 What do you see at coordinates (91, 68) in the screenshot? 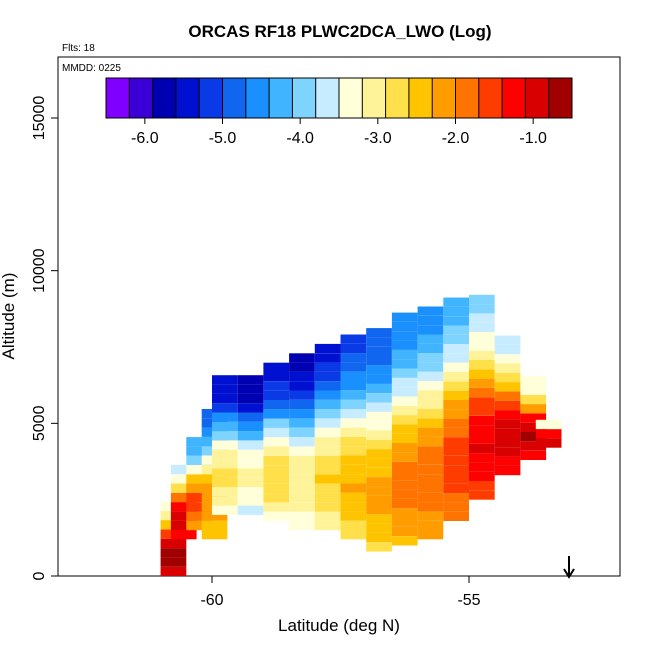
I see `date-note: MMDD: 0225` at bounding box center [91, 68].